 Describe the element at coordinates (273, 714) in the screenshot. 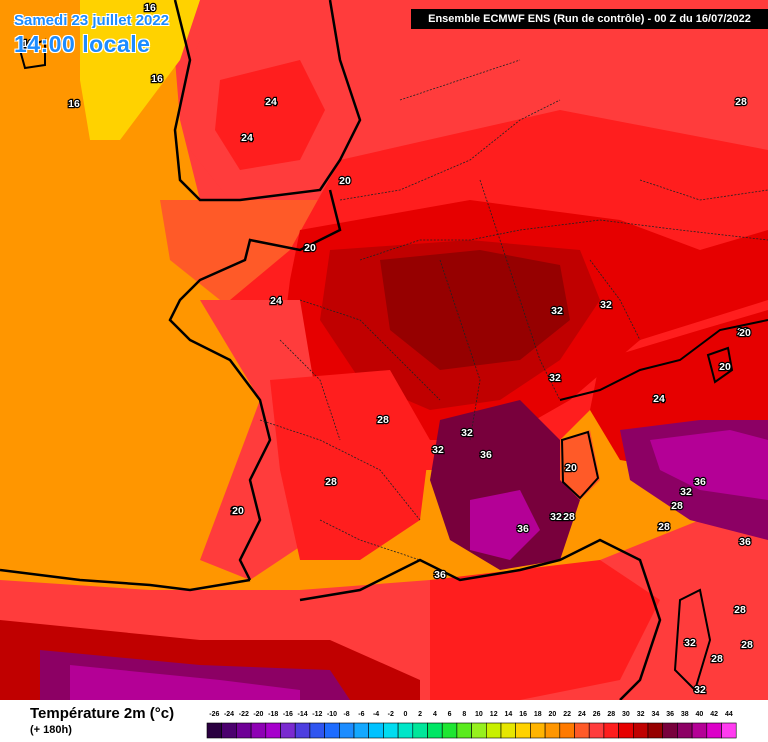

I see `scale-tick-label: -18` at that location.